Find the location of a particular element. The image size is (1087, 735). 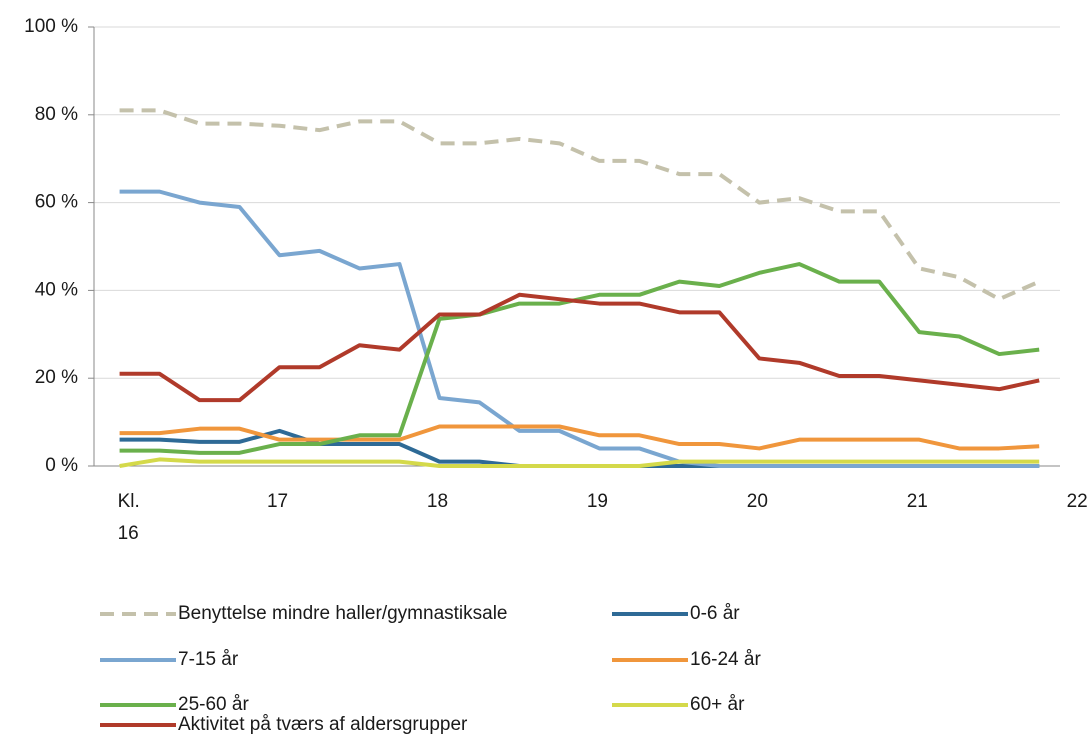

y-tick-label: 80 % is located at coordinates (56, 114).